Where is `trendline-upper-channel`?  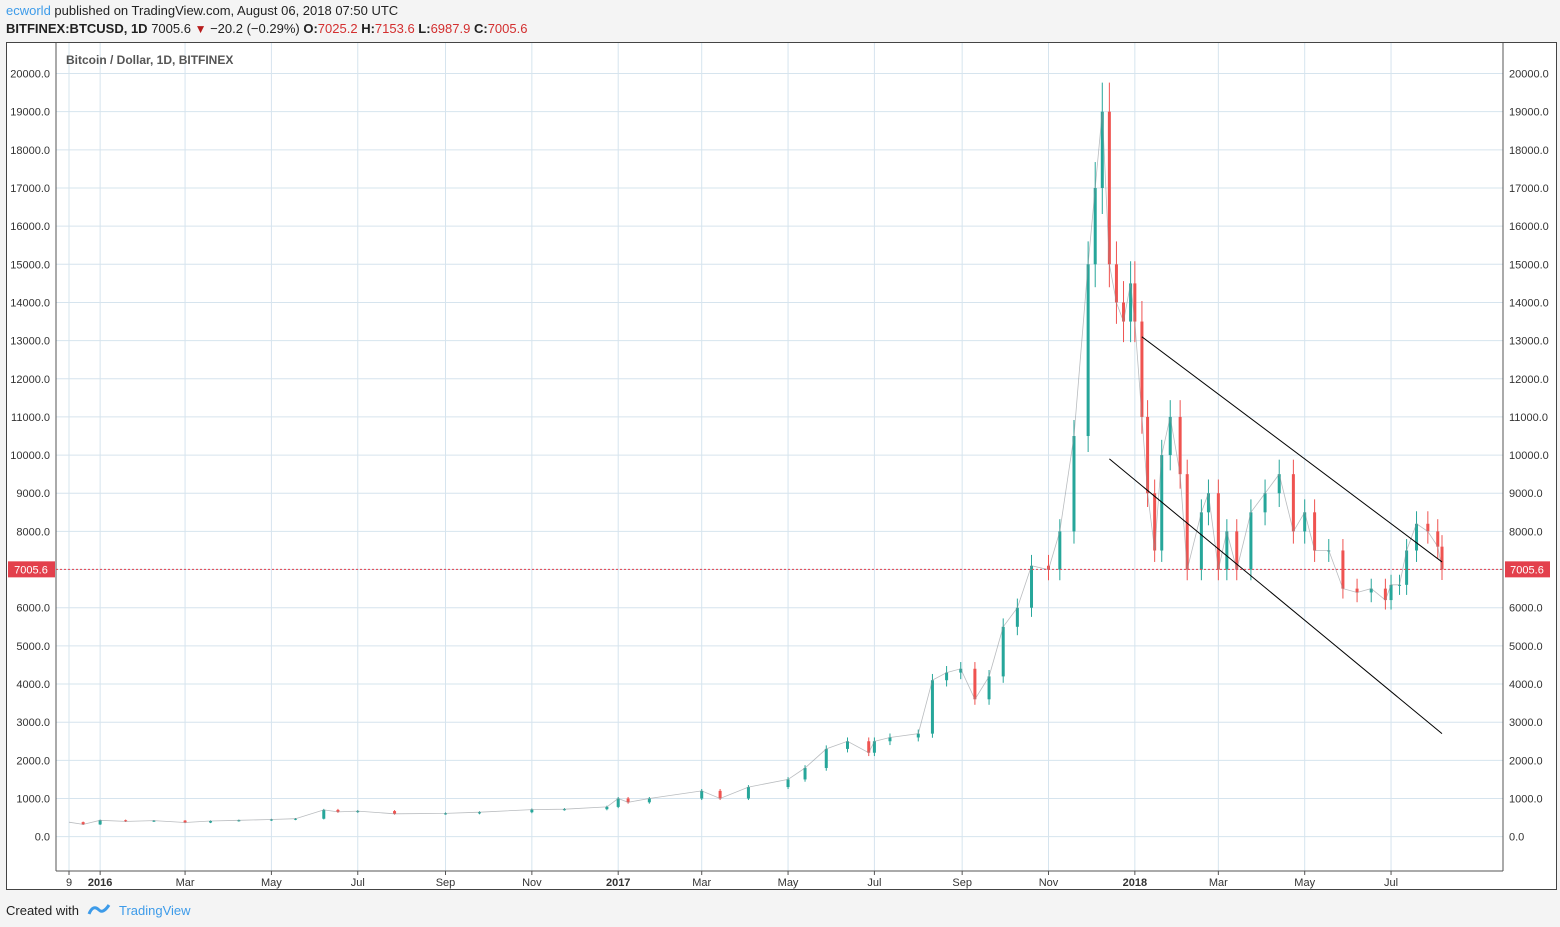
trendline-upper-channel is located at coordinates (1292, 449).